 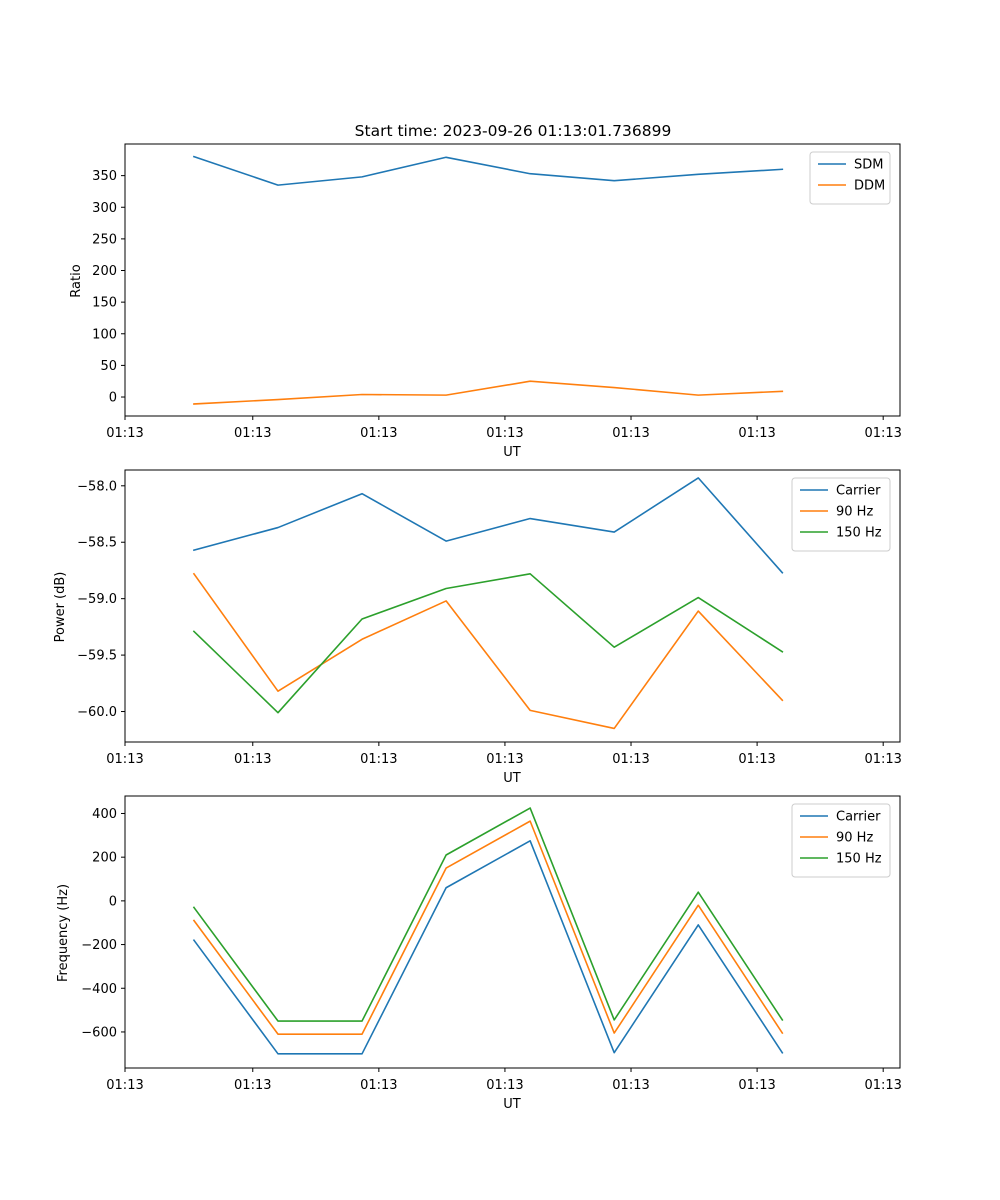 What do you see at coordinates (97, 486) in the screenshot?
I see `y-tick-label: −58.0` at bounding box center [97, 486].